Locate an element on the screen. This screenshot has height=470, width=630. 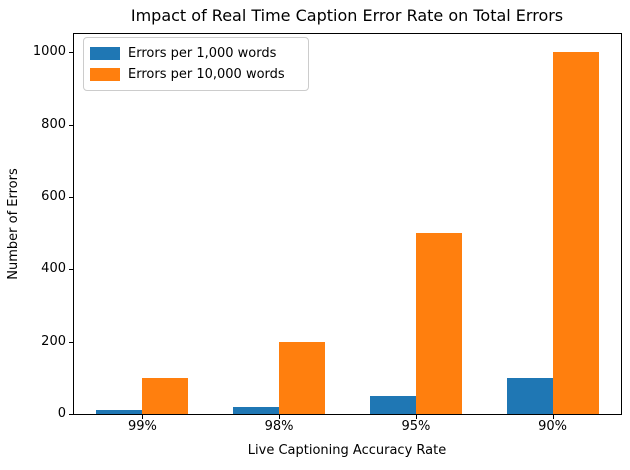
bar-95%-series-0 is located at coordinates (392, 405).